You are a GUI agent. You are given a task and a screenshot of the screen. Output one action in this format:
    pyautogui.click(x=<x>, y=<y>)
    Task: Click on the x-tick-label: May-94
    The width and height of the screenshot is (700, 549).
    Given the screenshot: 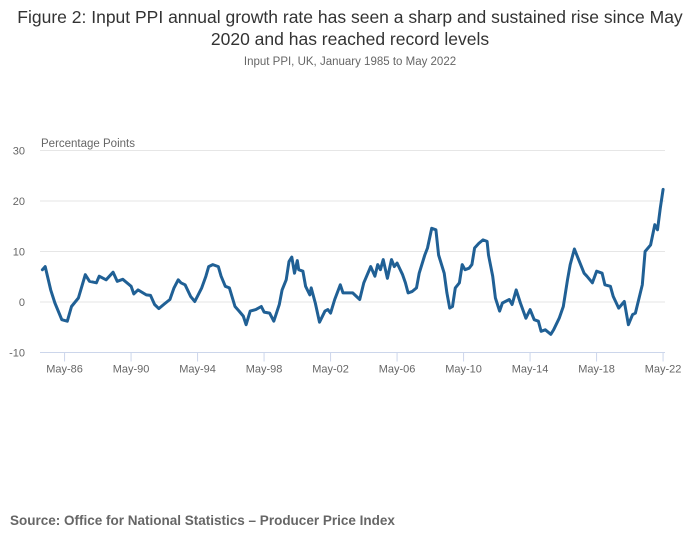 What is the action you would take?
    pyautogui.click(x=197, y=370)
    